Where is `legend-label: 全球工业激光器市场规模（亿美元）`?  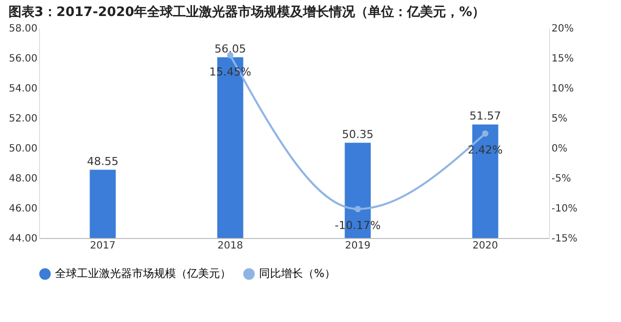
legend-label: 全球工业激光器市场规模（亿美元） is located at coordinates (143, 273).